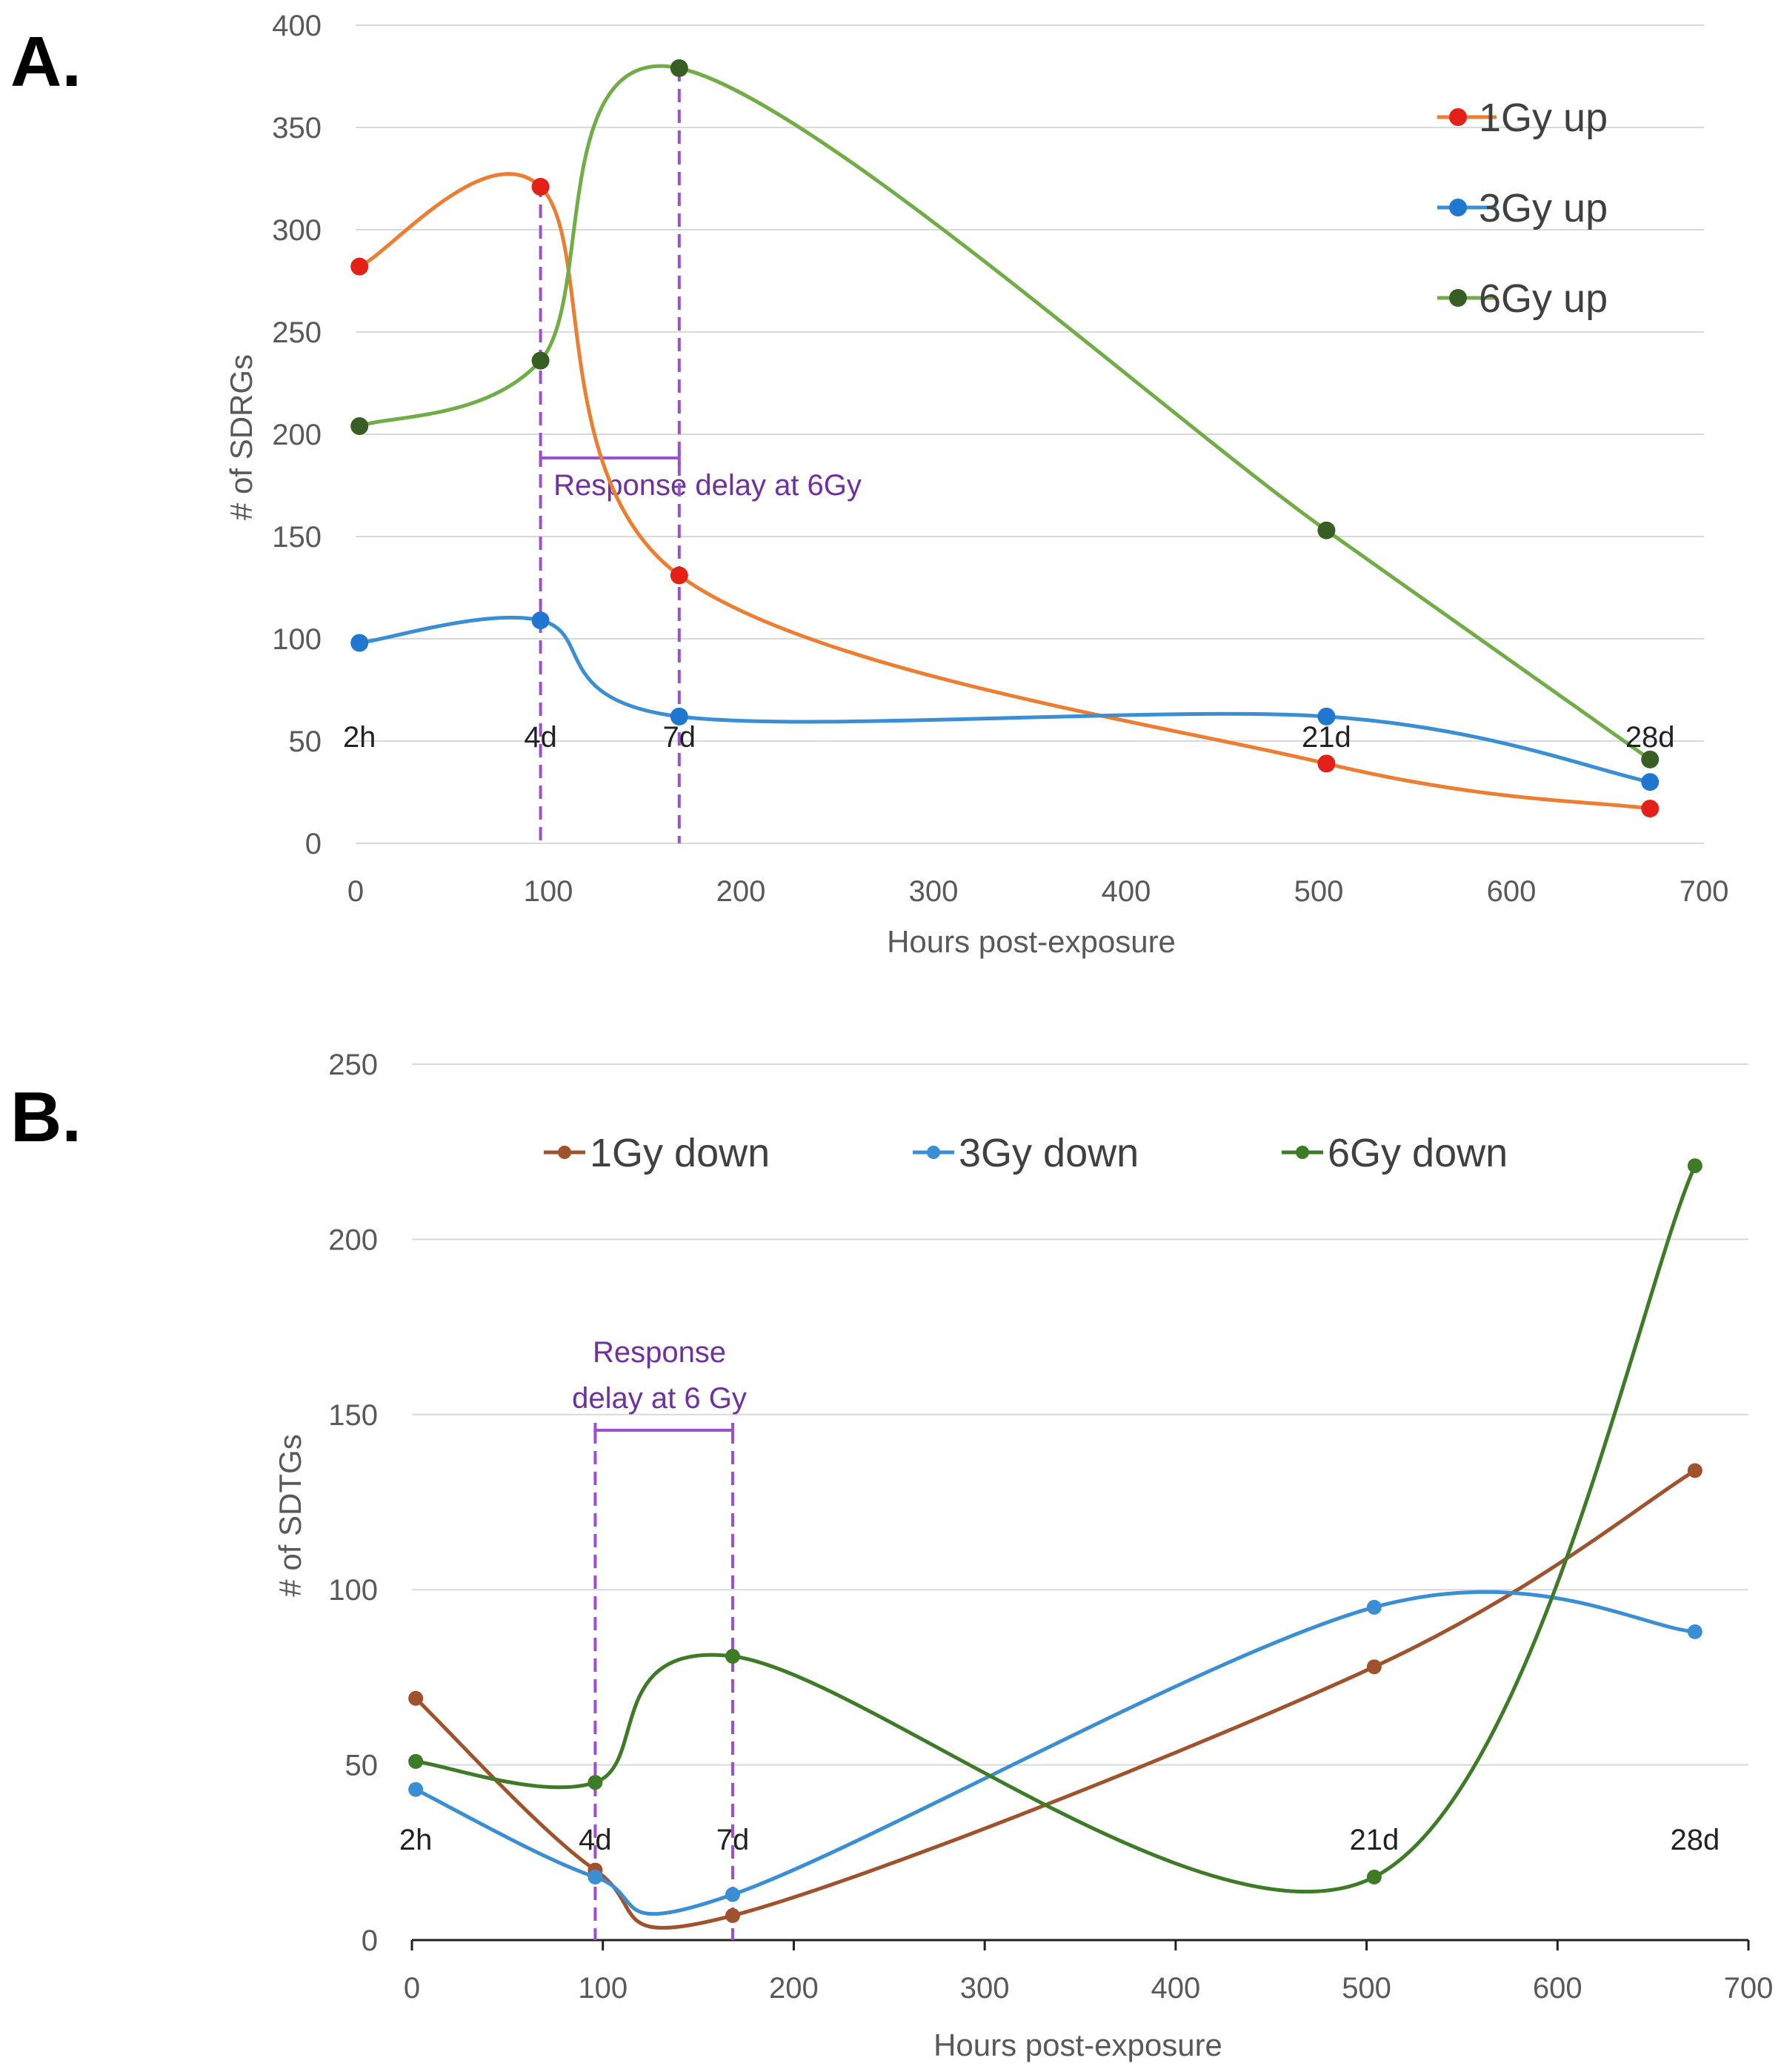 The image size is (1784, 2072). What do you see at coordinates (412, 1988) in the screenshot?
I see `x-tick-label: 0` at bounding box center [412, 1988].